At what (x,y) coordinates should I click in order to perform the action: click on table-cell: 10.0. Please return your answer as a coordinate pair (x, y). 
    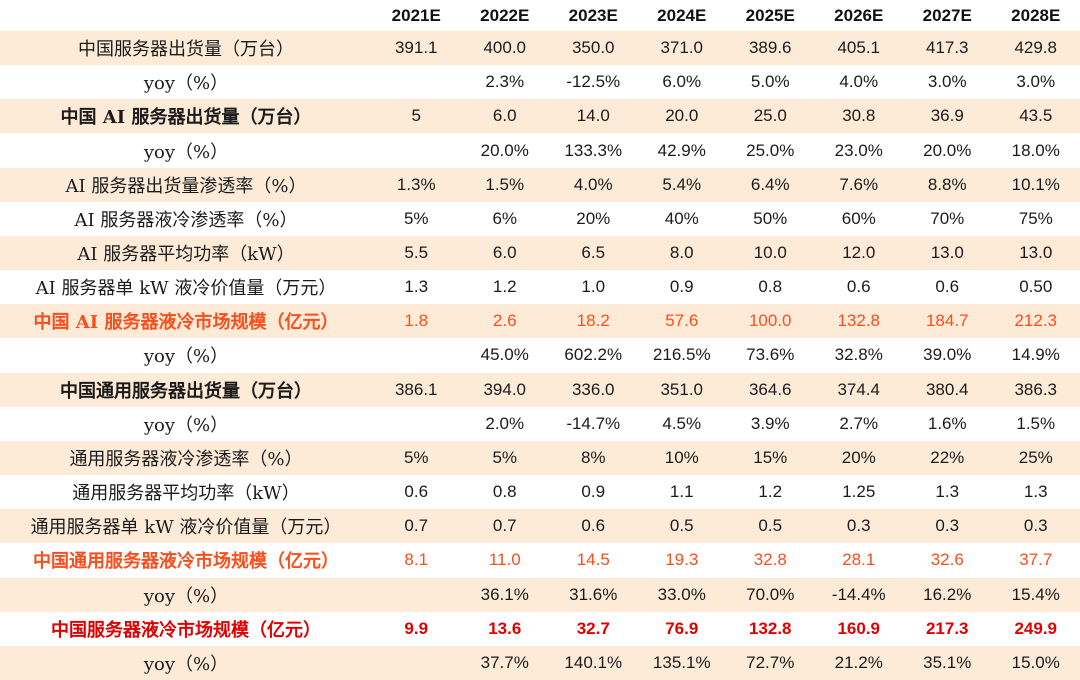
    Looking at the image, I should click on (770, 253).